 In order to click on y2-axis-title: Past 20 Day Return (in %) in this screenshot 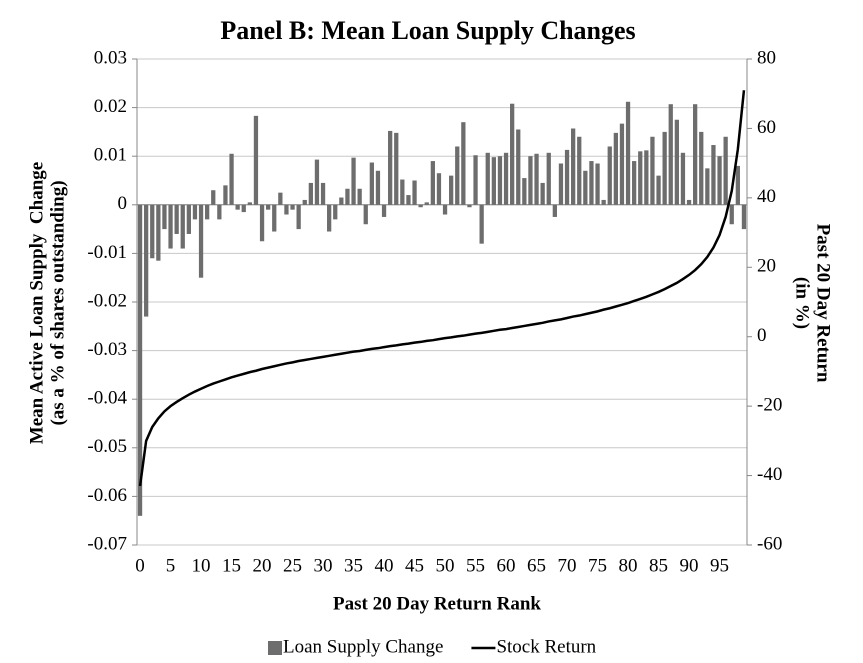, I will do `click(813, 303)`.